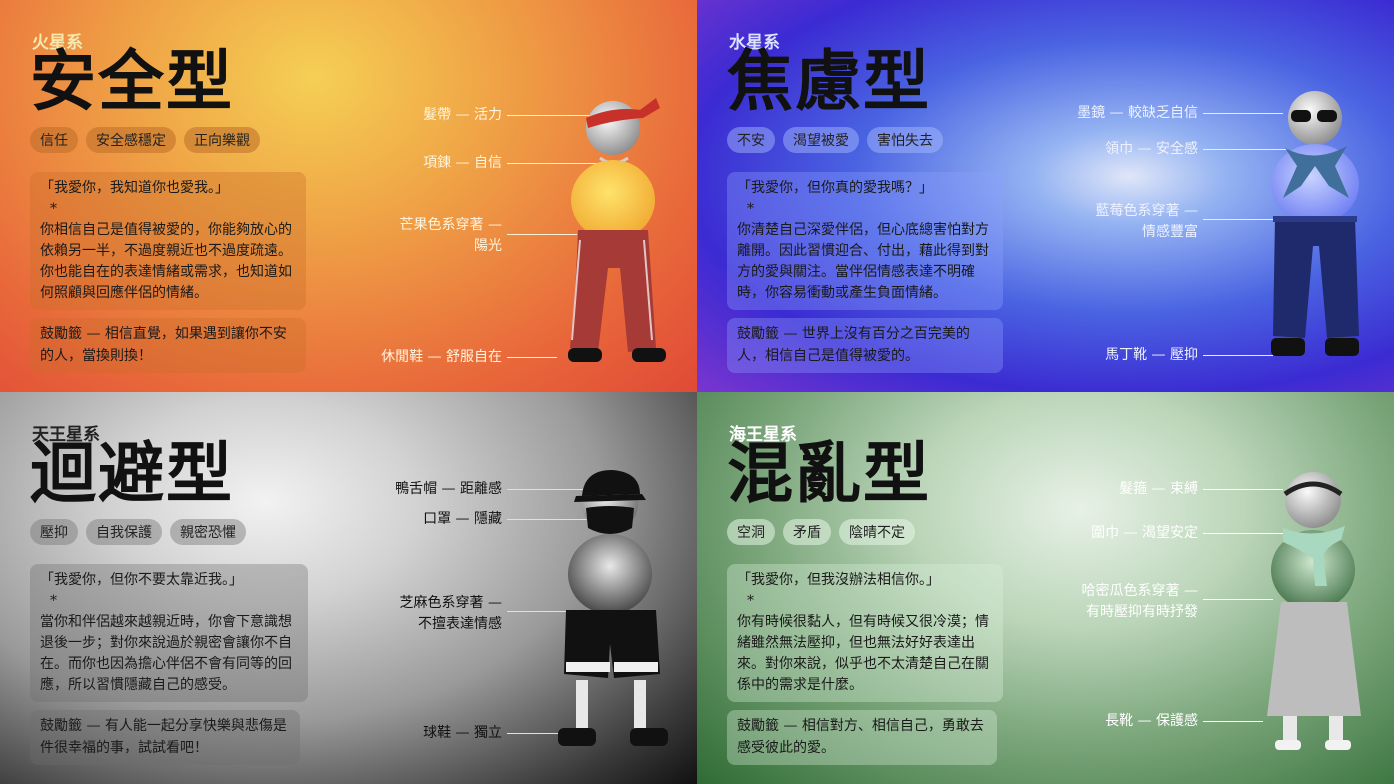 The image size is (1394, 784). I want to click on encouragement-text: 鼓勵籤 — 相信直覺，如果遇到讓你不安的人，當換則換！, so click(163, 345).